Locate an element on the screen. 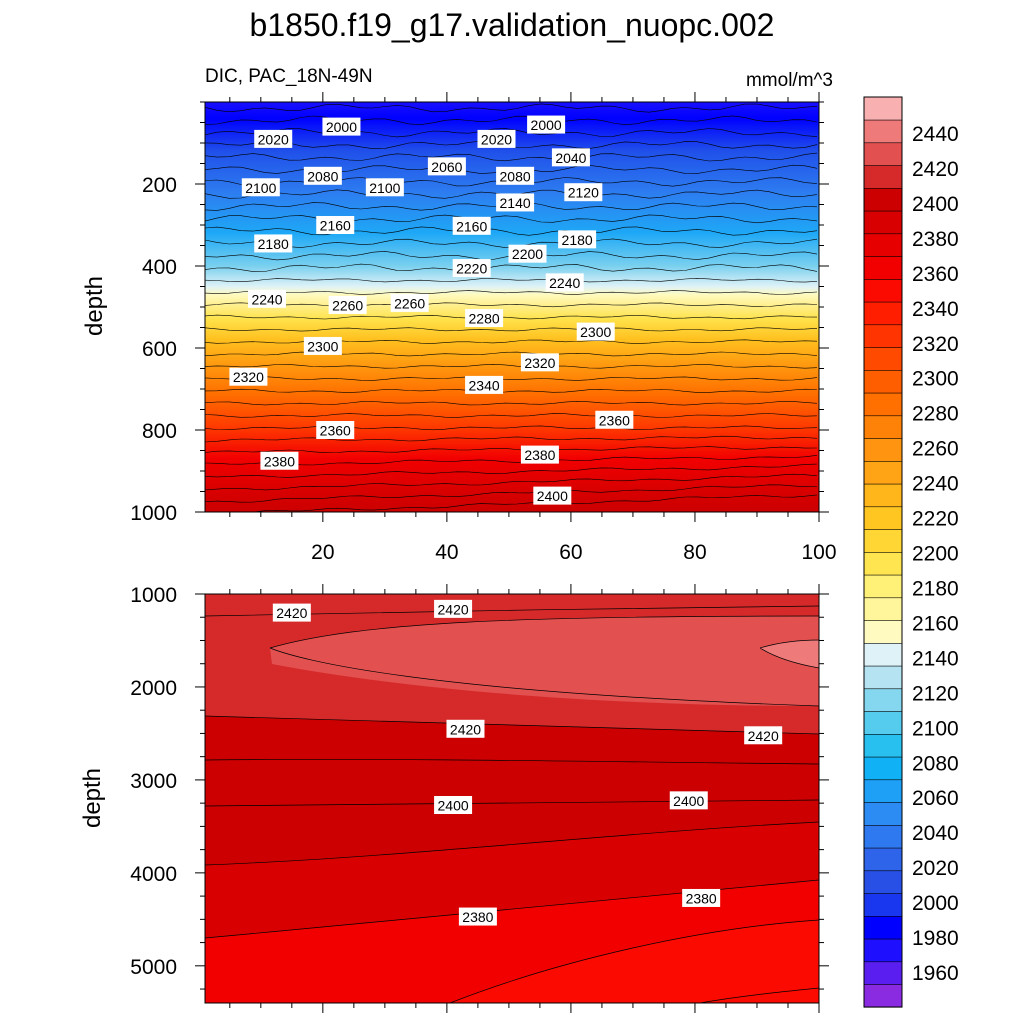 The width and height of the screenshot is (1024, 1024). x-tick-label: 80 is located at coordinates (694, 552).